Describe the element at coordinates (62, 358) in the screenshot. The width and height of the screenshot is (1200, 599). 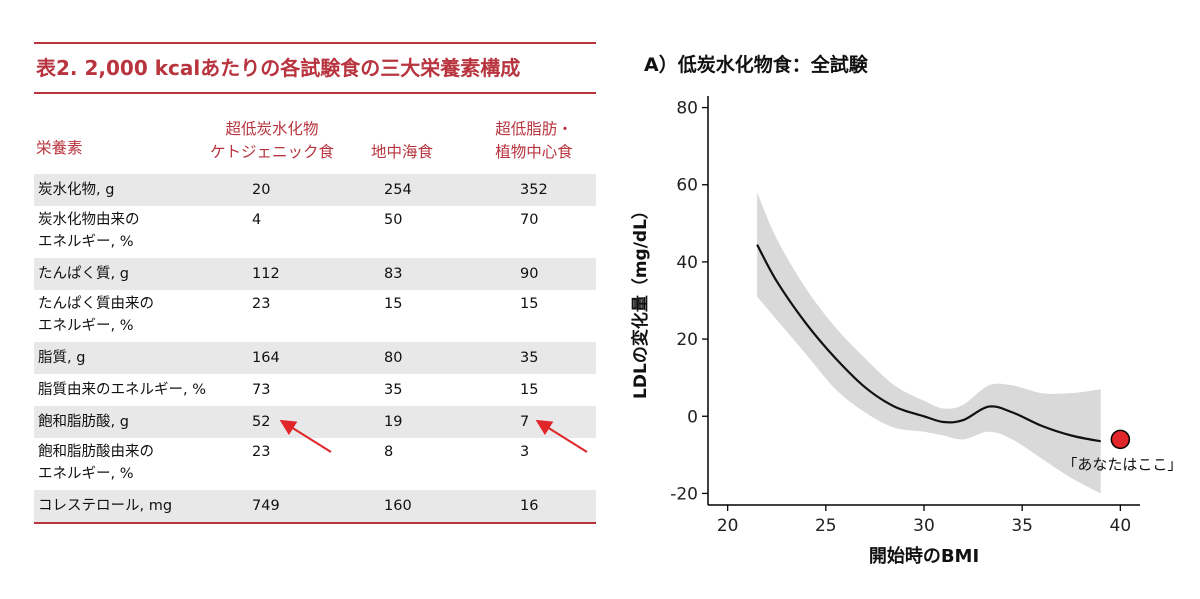
I see `row-label: 脂質, g` at that location.